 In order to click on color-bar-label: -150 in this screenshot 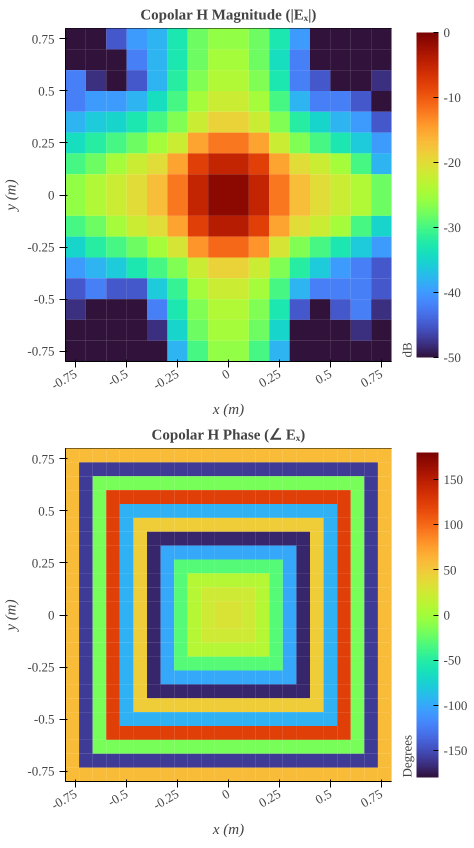, I will do `click(456, 750)`.